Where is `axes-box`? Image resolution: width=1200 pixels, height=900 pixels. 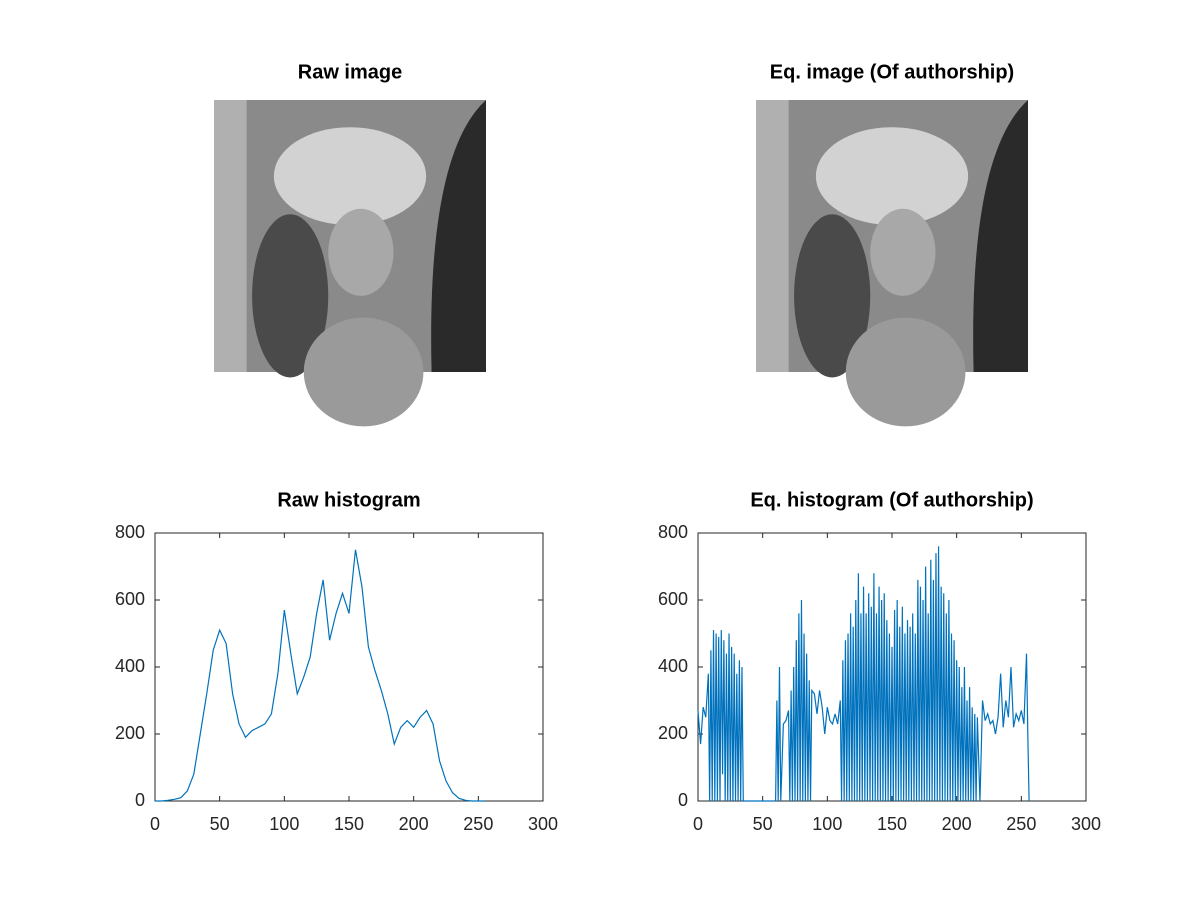
axes-box is located at coordinates (349, 667).